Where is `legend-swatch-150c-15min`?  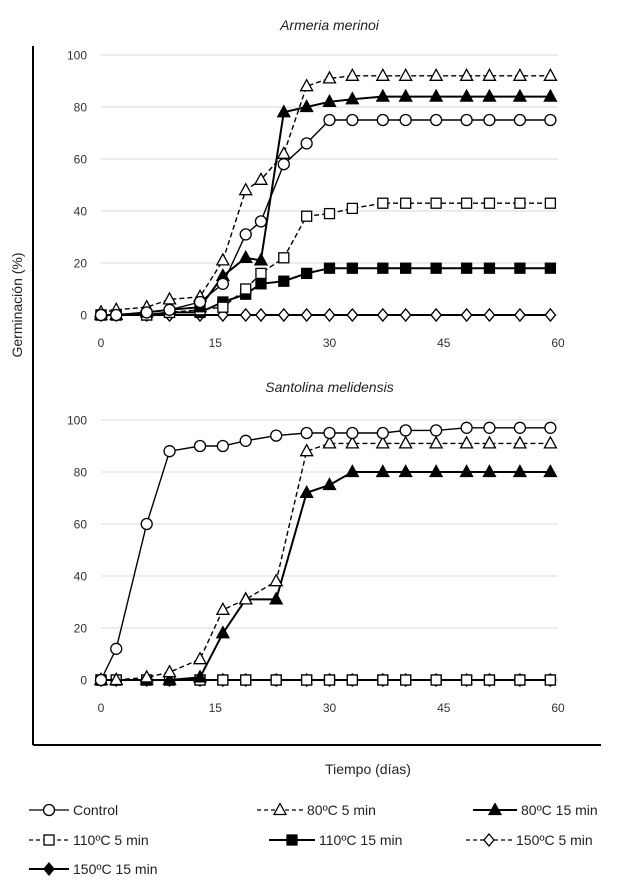 legend-swatch-150c-15min is located at coordinates (49, 869).